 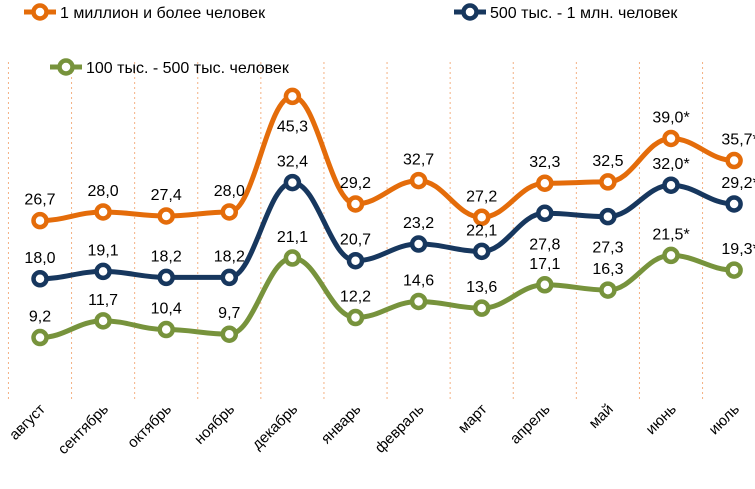 What do you see at coordinates (355, 183) in the screenshot?
I see `data-label: 29,2` at bounding box center [355, 183].